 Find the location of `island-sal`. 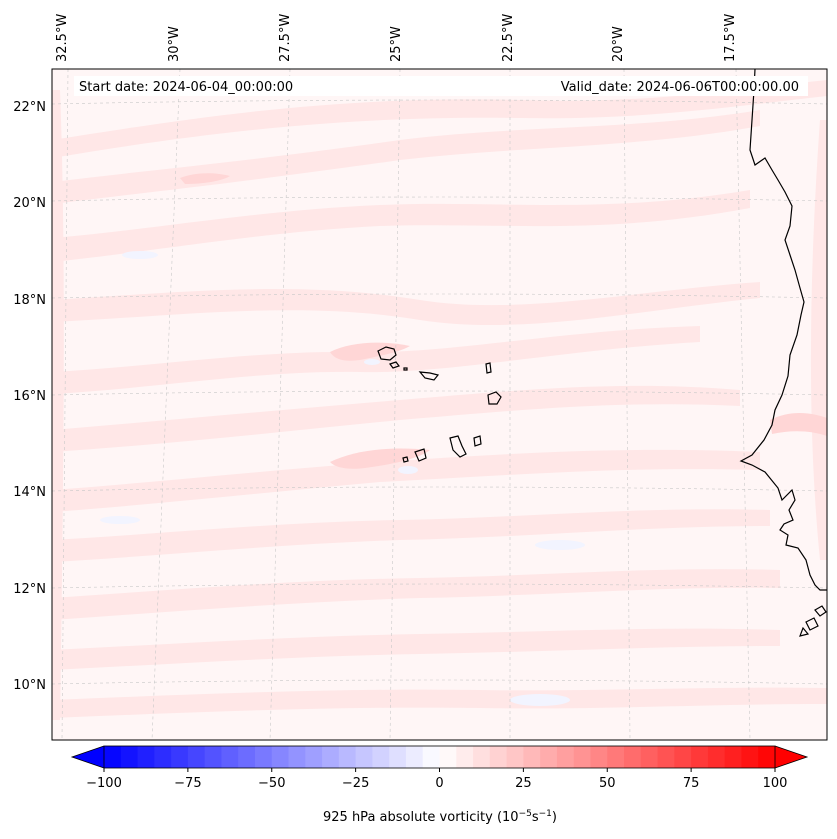

island-sal is located at coordinates (488, 368).